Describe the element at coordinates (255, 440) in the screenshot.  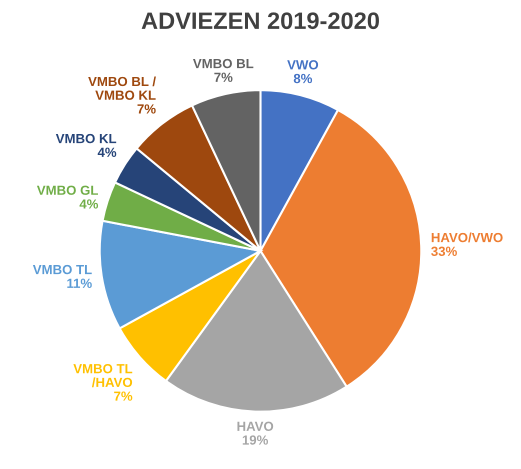
I see `data-label: 19%` at that location.